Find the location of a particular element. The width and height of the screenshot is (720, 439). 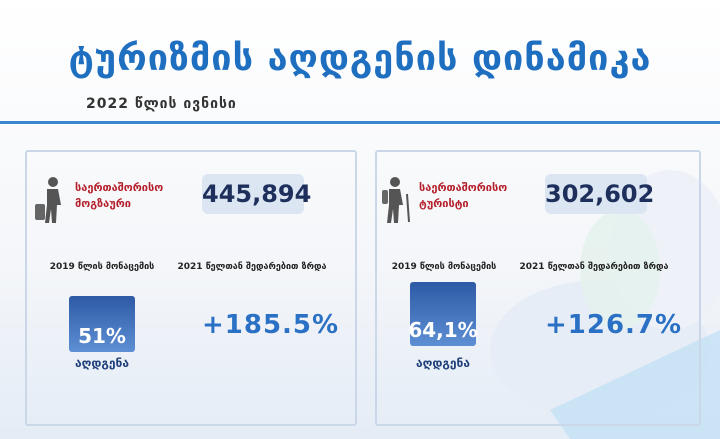

recovery-value: 51% is located at coordinates (102, 324).